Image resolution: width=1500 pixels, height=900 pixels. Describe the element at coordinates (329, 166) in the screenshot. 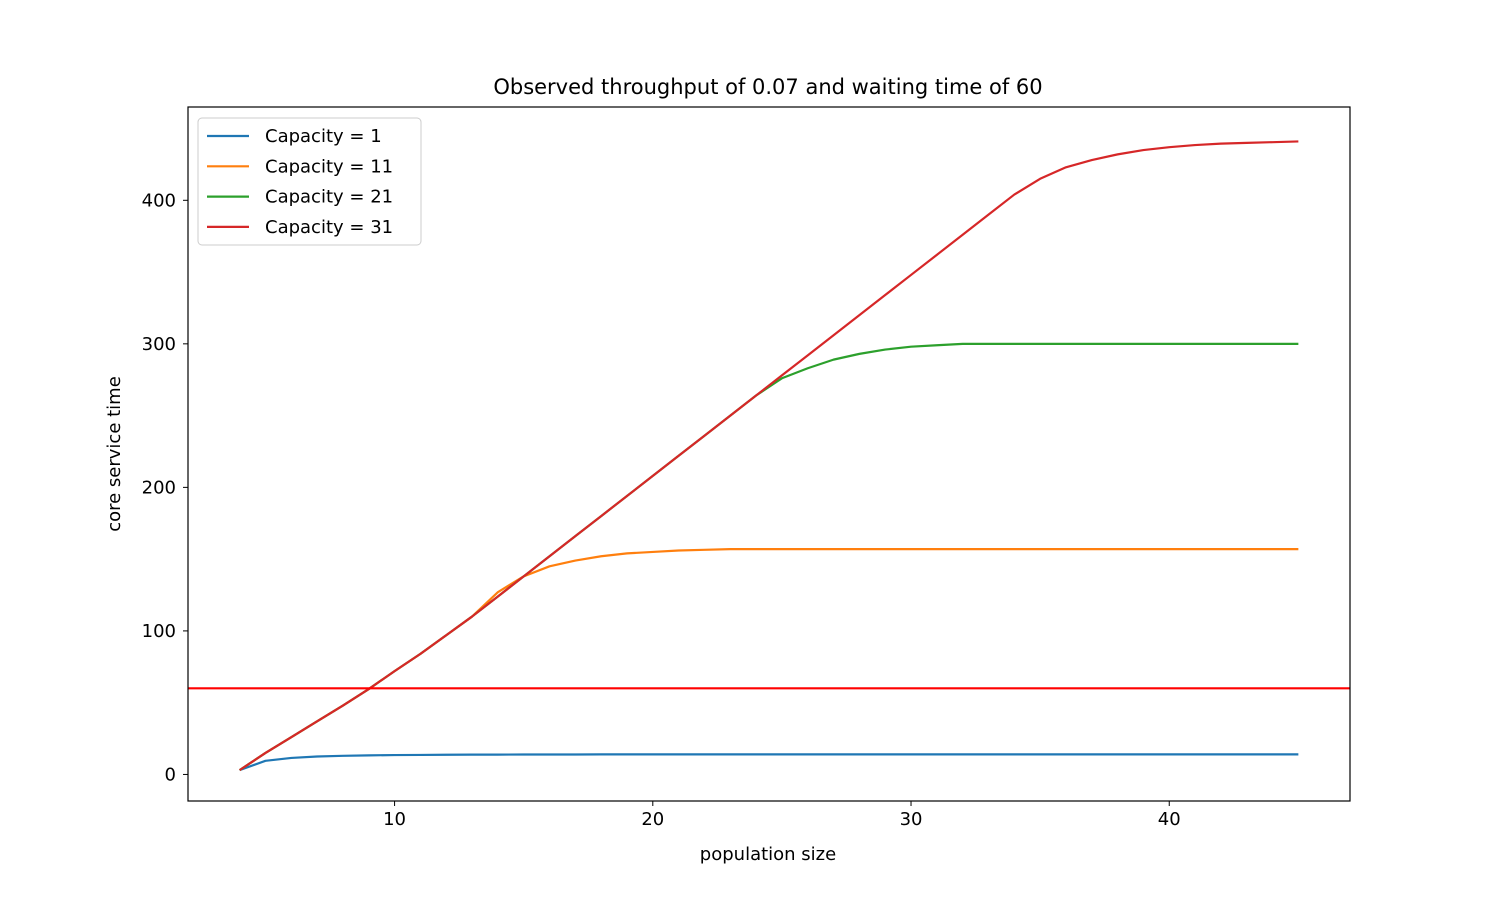

I see `legend-label: Capacity = 11` at that location.